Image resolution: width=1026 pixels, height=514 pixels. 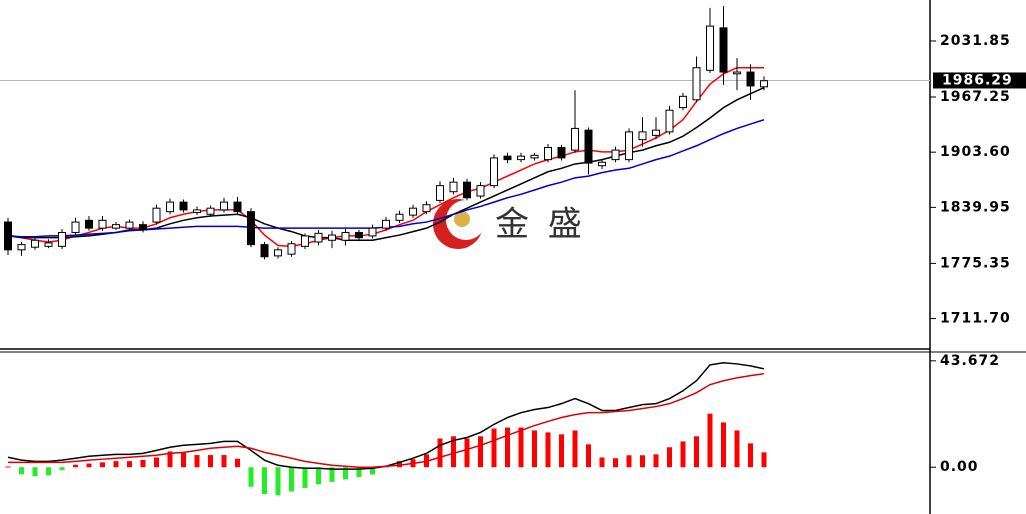 I want to click on line-series, so click(x=386, y=420).